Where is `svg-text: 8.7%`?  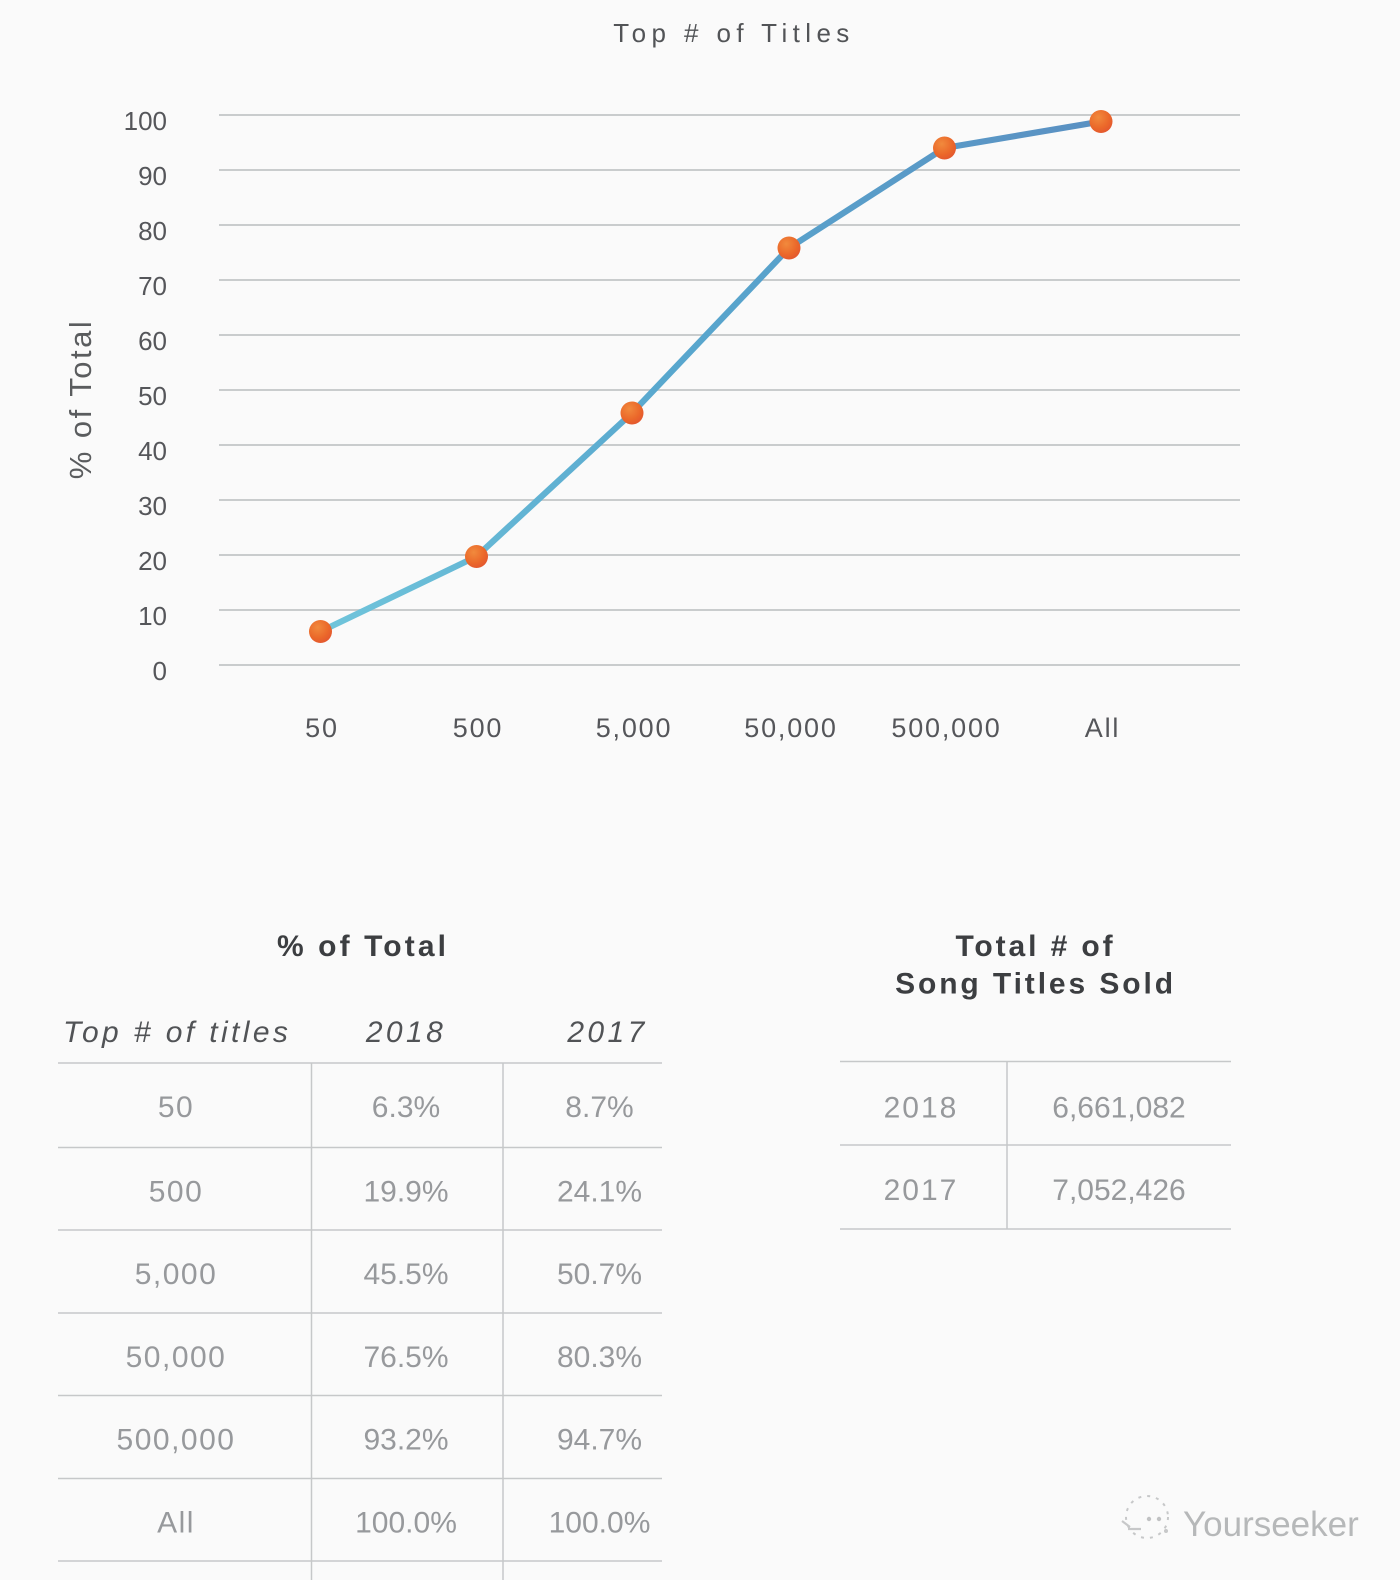 svg-text: 8.7% is located at coordinates (599, 1107).